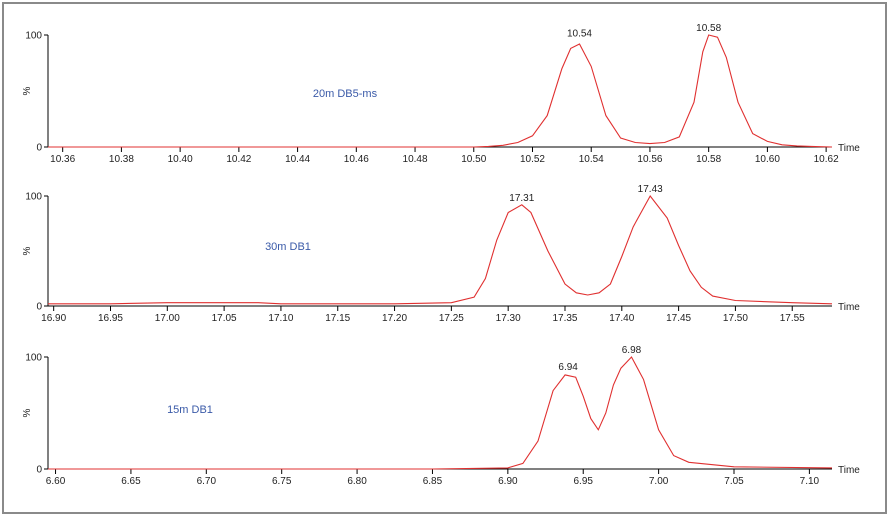 This screenshot has height=516, width=889. Describe the element at coordinates (650, 189) in the screenshot. I see `peak-label: 17.43` at that location.